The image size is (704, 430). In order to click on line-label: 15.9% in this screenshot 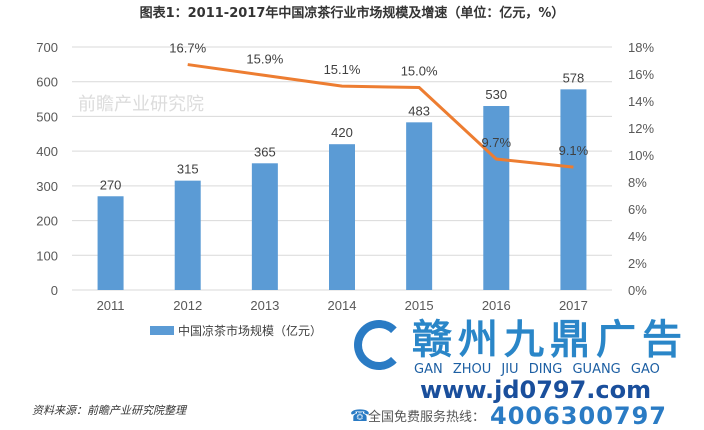, I will do `click(264, 58)`.